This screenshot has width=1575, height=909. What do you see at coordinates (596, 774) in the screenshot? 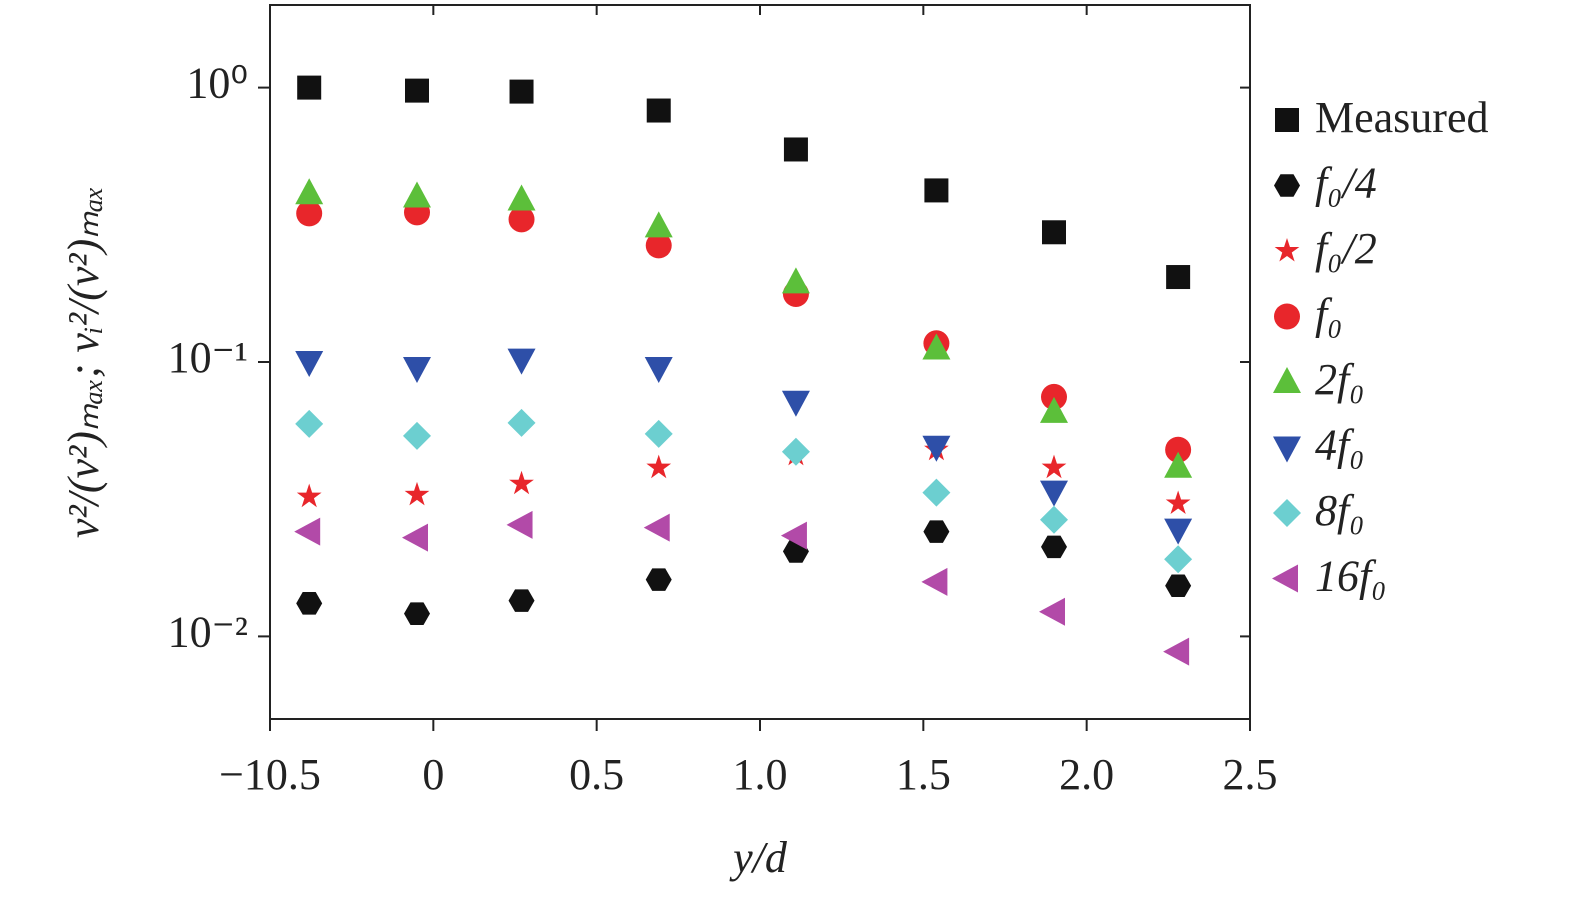
I see `x-tick-label: 0.5` at bounding box center [596, 774].